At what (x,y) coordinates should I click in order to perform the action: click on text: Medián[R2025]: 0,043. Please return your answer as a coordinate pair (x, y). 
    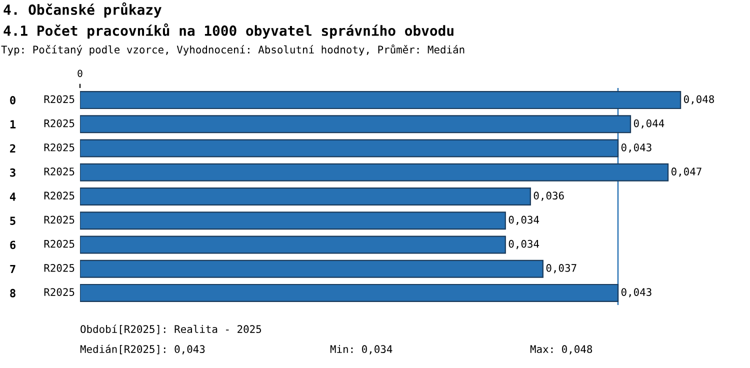
    Looking at the image, I should click on (142, 349).